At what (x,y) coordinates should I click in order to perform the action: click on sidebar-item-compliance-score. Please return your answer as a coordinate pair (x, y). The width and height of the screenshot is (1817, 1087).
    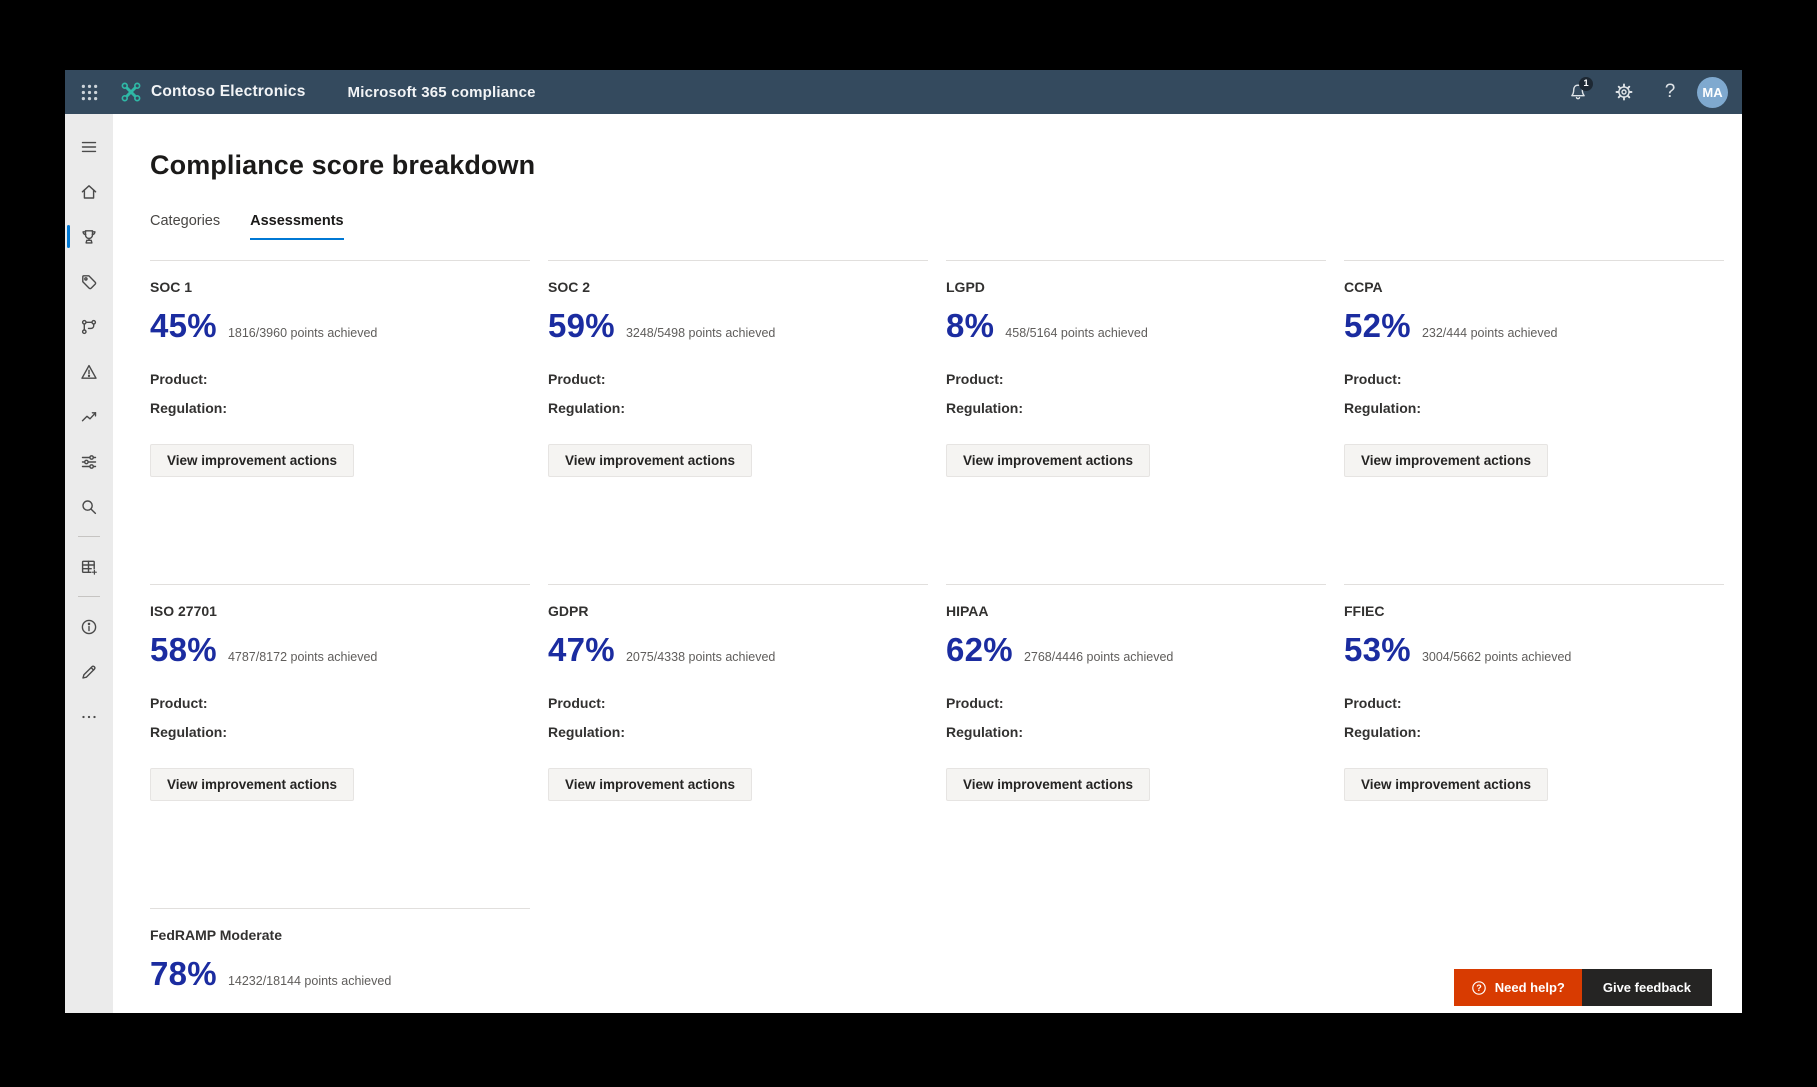
    Looking at the image, I should click on (89, 236).